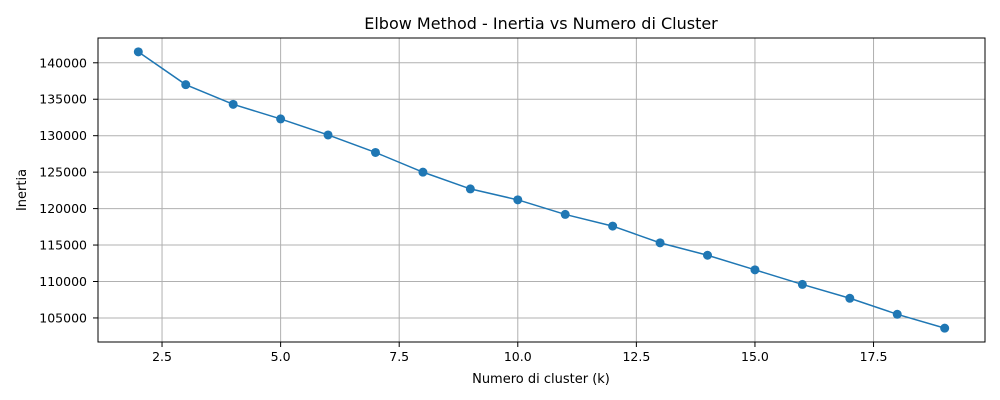 The height and width of the screenshot is (400, 1000). I want to click on y-tick-label: 135000, so click(63, 99).